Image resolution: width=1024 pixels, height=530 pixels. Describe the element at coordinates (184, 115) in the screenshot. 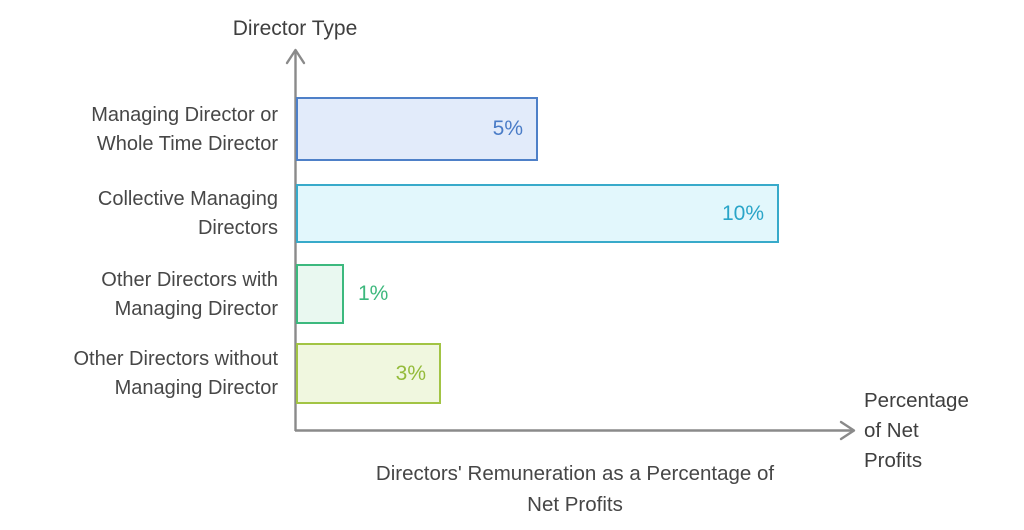

I see `category-label-line: Managing Director or` at that location.